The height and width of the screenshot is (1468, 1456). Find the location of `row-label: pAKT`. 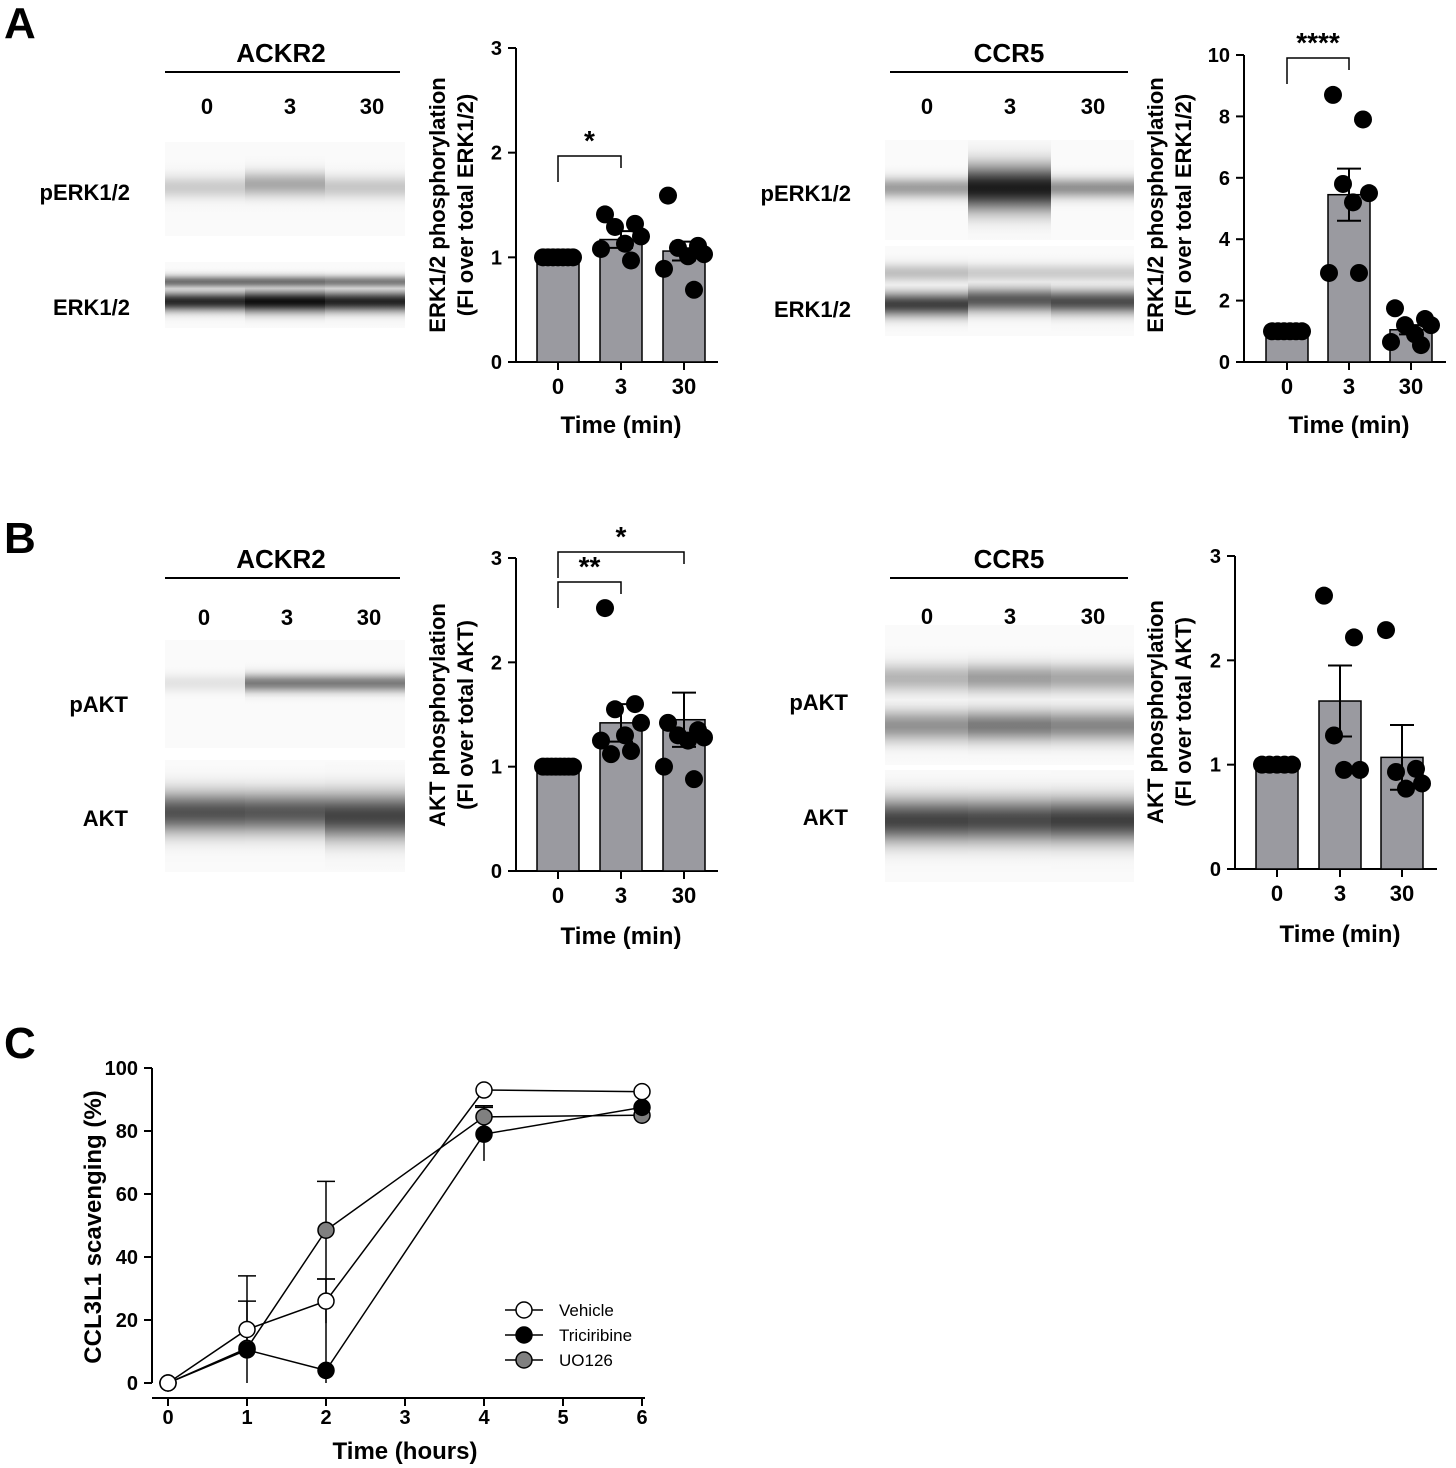

row-label: pAKT is located at coordinates (818, 702).